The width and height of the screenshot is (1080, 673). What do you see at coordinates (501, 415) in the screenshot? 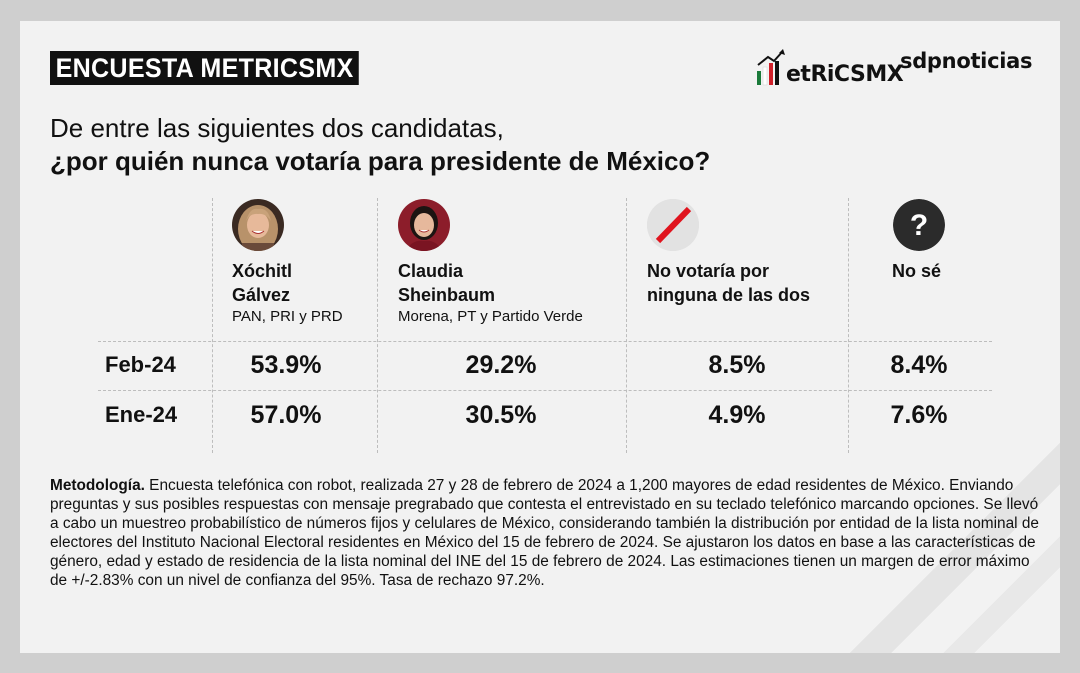
I see `value-cell: 30.5%` at bounding box center [501, 415].